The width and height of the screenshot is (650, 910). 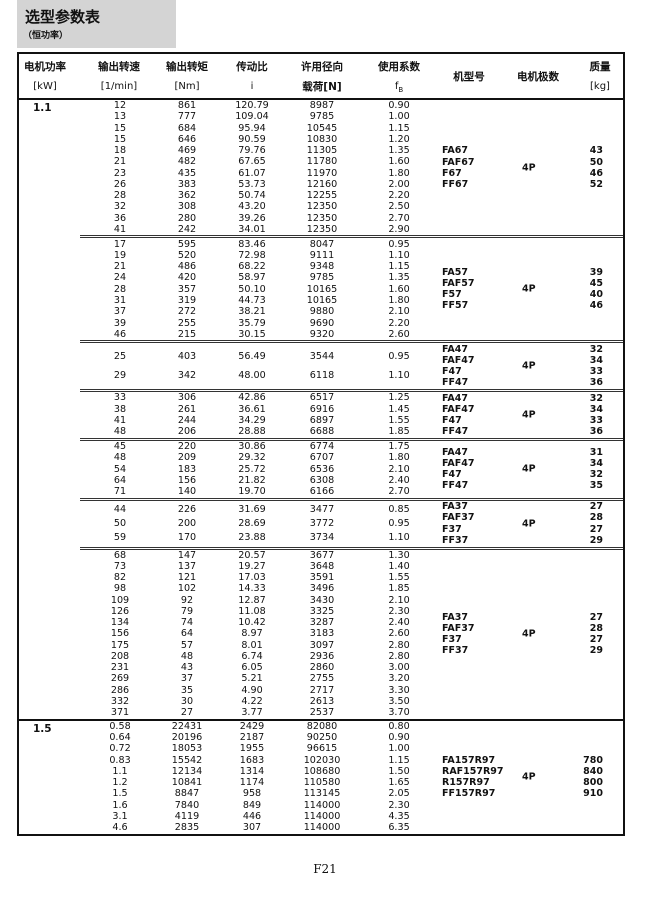 What do you see at coordinates (399, 300) in the screenshot?
I see `cell-service-factor: 1.80` at bounding box center [399, 300].